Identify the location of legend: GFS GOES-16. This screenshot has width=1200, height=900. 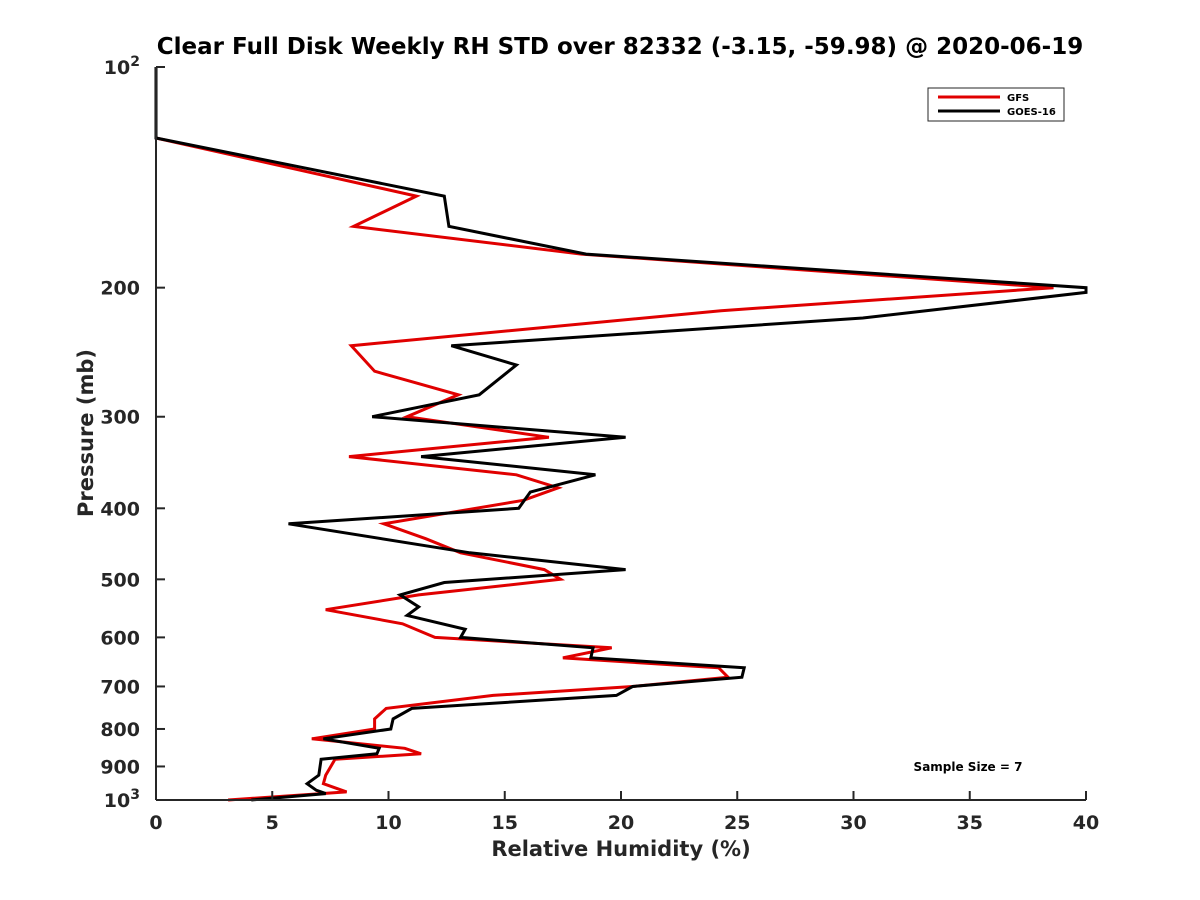
(996, 104).